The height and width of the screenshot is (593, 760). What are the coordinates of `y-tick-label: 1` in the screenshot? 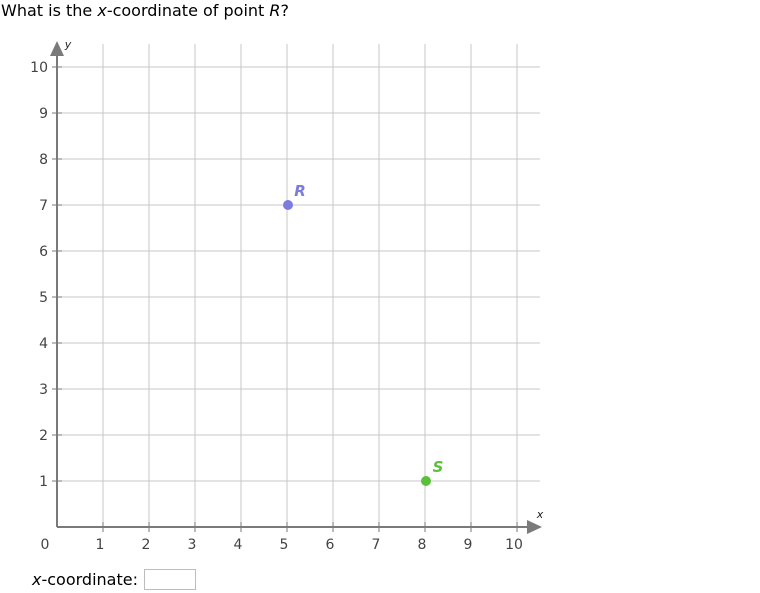 It's located at (43, 482).